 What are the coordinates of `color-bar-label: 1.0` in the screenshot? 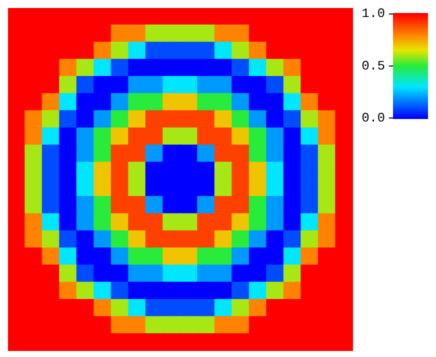 It's located at (373, 14).